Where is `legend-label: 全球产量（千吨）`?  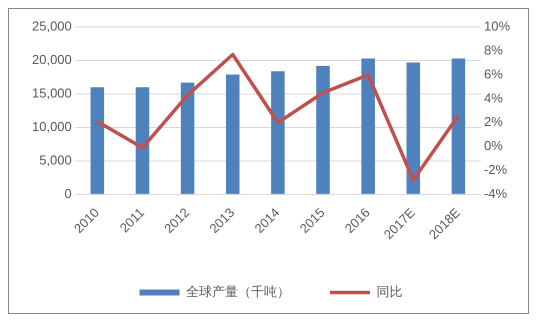 legend-label: 全球产量（千吨） is located at coordinates (238, 292).